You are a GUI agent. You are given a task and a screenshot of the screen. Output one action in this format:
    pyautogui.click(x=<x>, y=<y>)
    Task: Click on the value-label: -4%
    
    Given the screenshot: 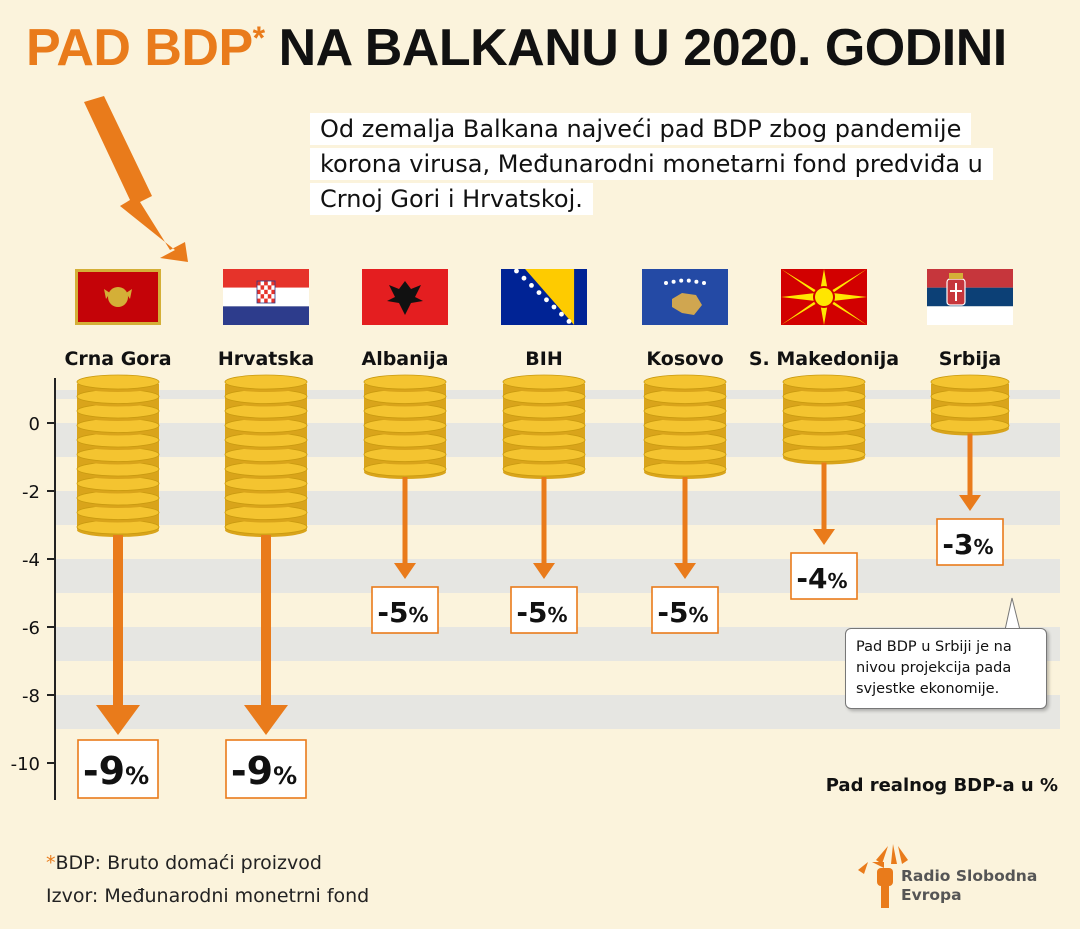 What is the action you would take?
    pyautogui.click(x=824, y=576)
    